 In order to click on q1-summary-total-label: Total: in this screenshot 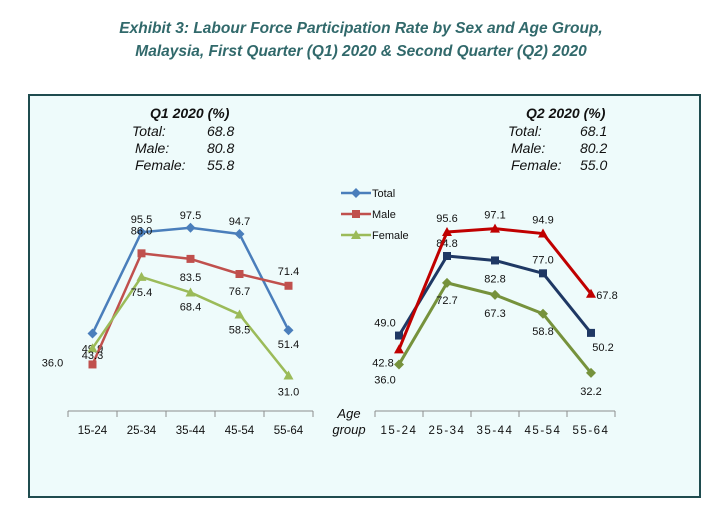, I will do `click(149, 131)`.